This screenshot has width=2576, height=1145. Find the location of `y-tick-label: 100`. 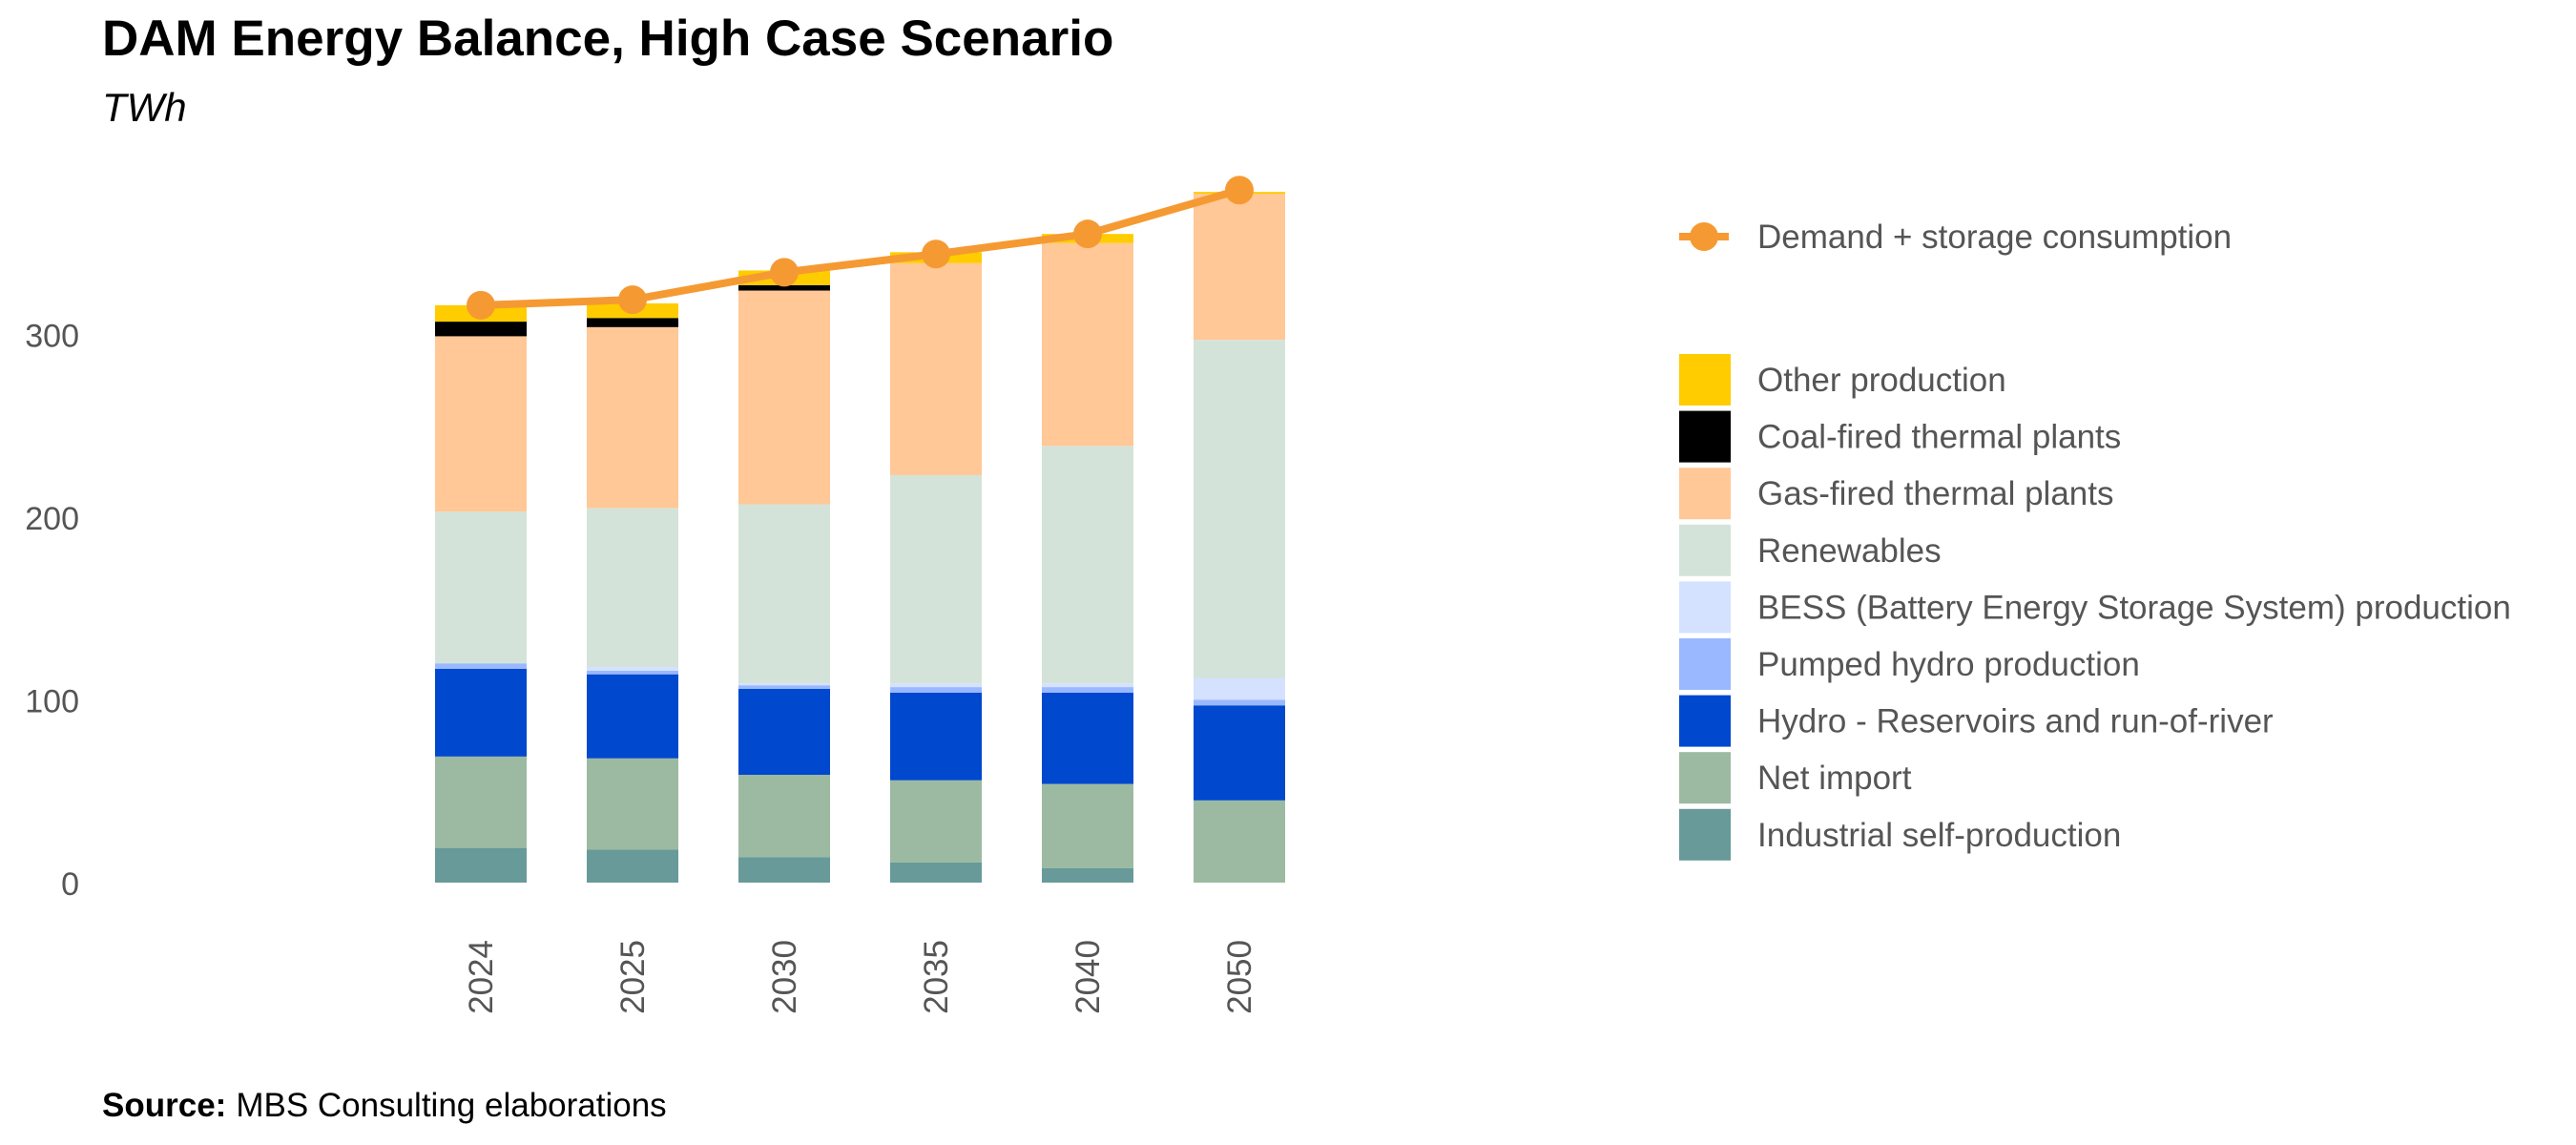

y-tick-label: 100 is located at coordinates (52, 702).